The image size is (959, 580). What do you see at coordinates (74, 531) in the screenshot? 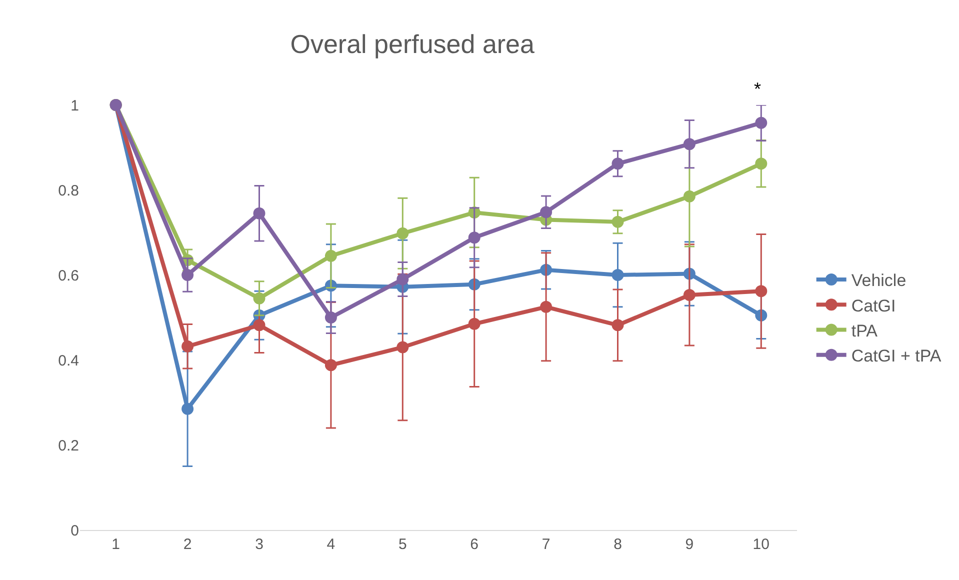
I see `y-tick-label: 0` at bounding box center [74, 531].